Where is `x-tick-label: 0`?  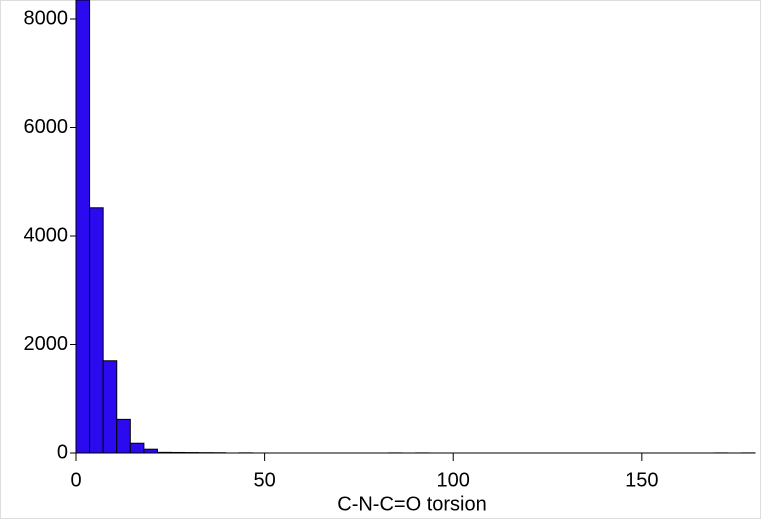 x-tick-label: 0 is located at coordinates (75, 480).